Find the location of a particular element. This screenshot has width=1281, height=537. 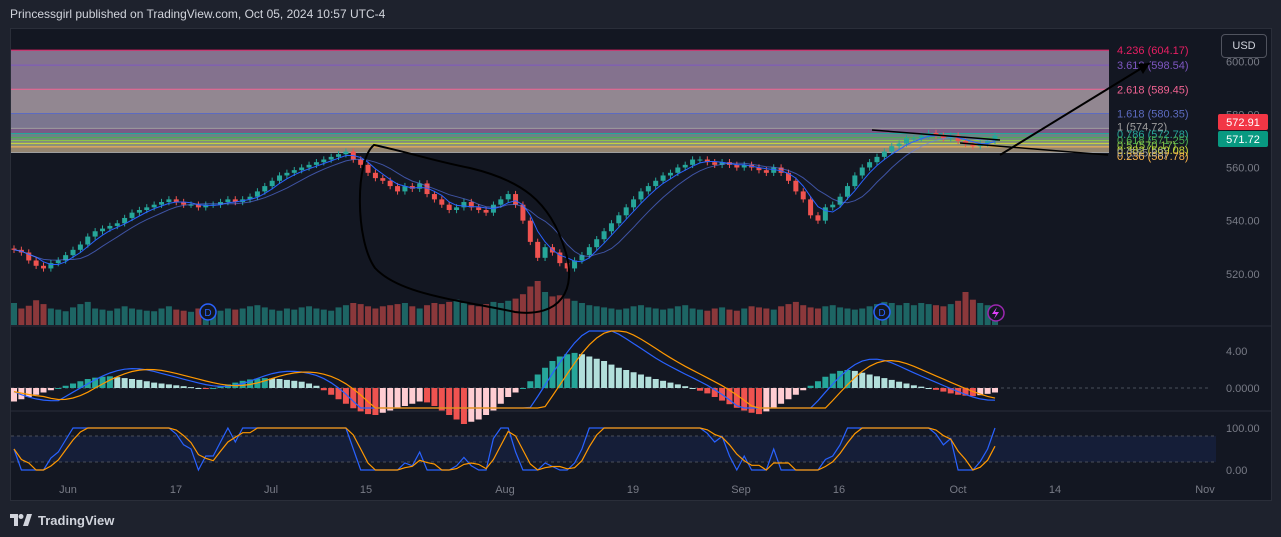

fib-level-label: 0 (565.63) is located at coordinates (1142, 154).